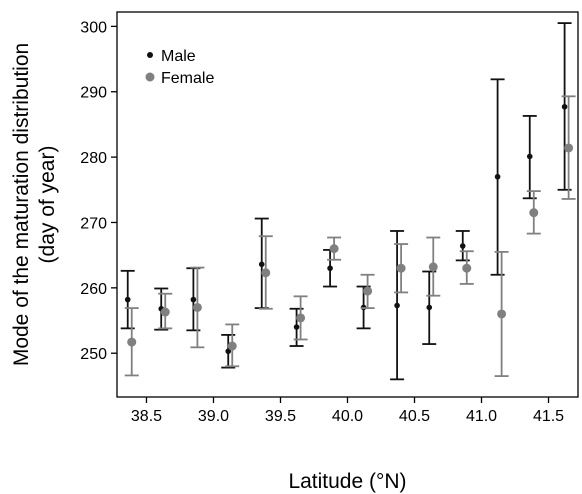 This screenshot has width=582, height=494. Describe the element at coordinates (178, 56) in the screenshot. I see `legend-label-male: Male` at that location.